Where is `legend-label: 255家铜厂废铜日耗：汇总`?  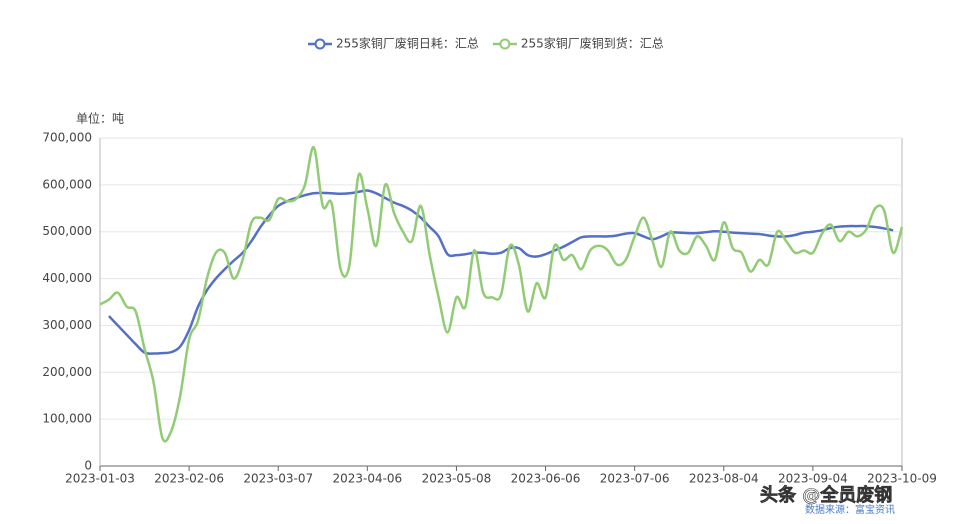
legend-label: 255家铜厂废铜日耗：汇总 is located at coordinates (407, 43).